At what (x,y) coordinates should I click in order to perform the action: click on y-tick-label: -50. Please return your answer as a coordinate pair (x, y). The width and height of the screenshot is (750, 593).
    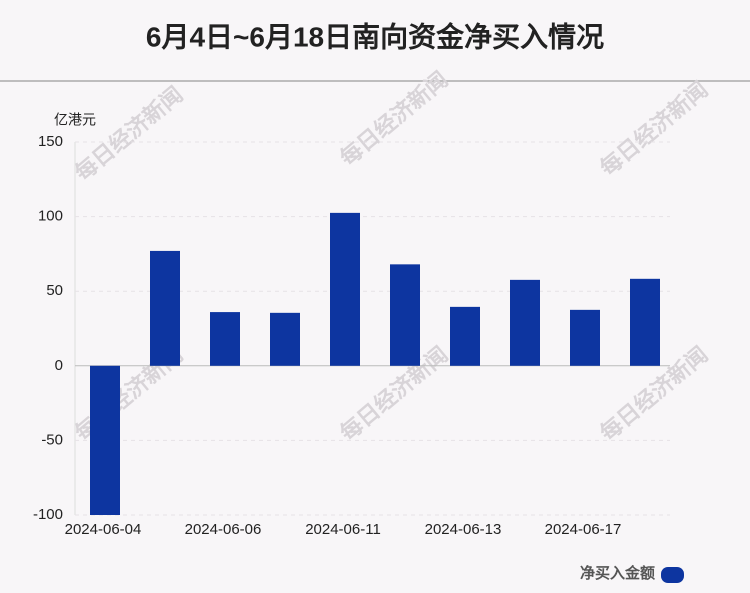
    Looking at the image, I should click on (52, 439).